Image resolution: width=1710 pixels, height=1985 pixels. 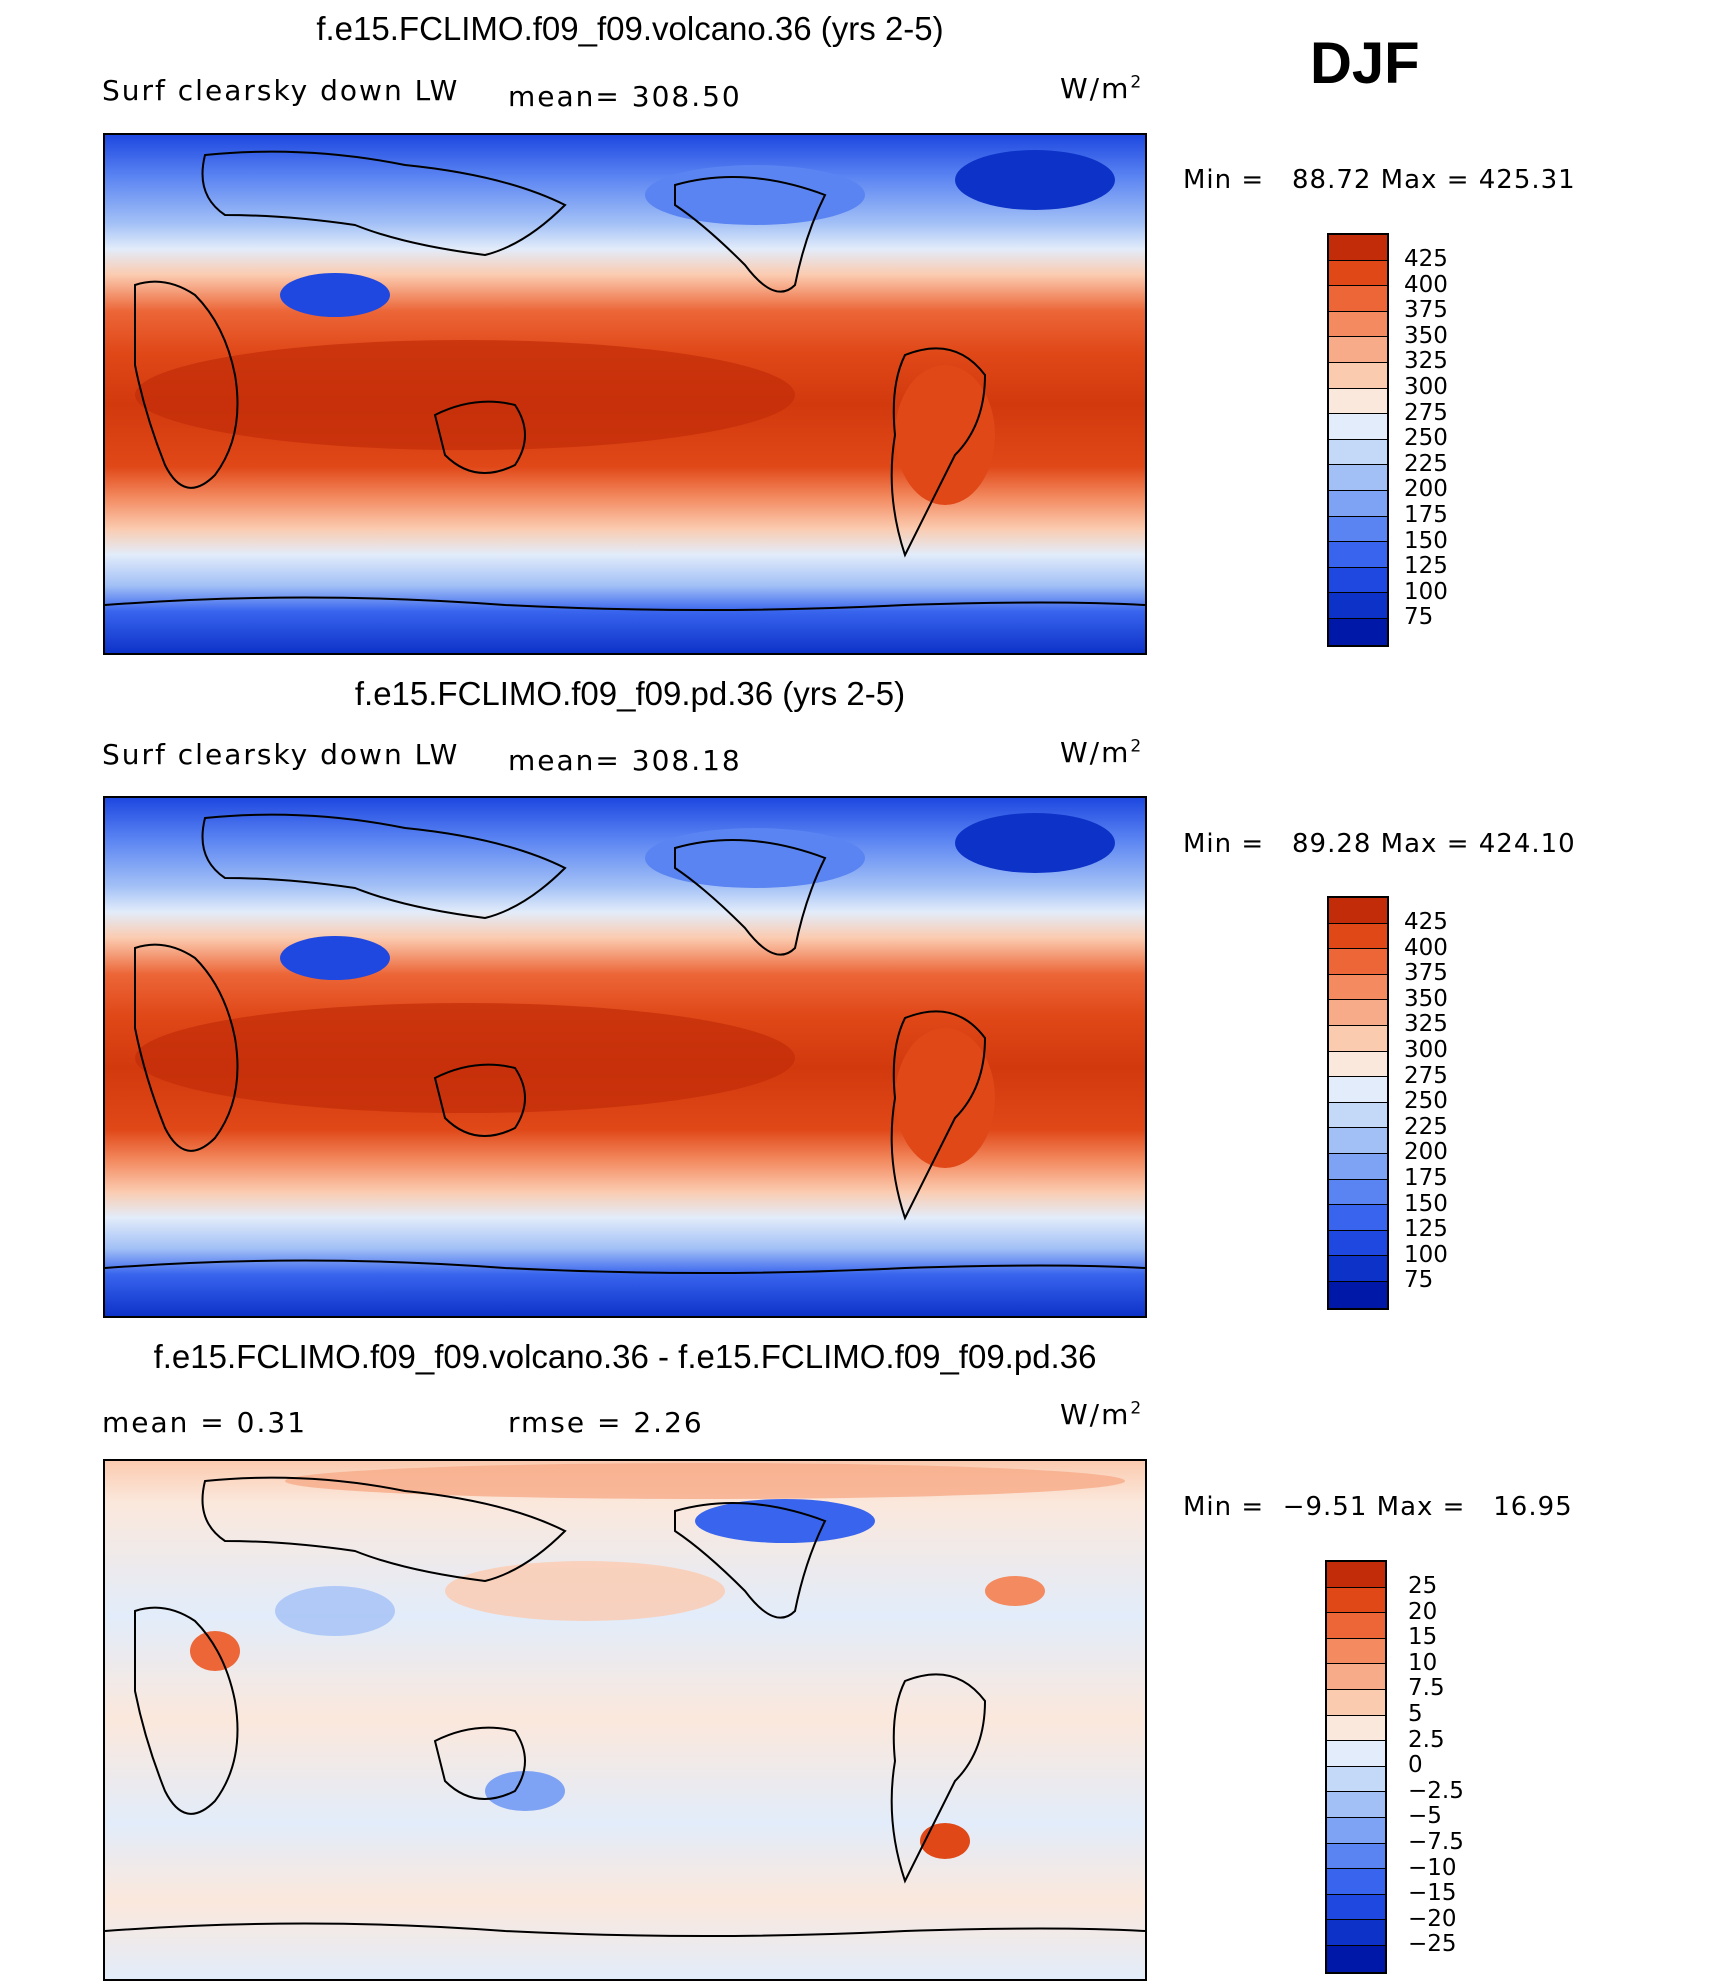 I want to click on panel-1-units-label: W/m2, so click(x=1102, y=88).